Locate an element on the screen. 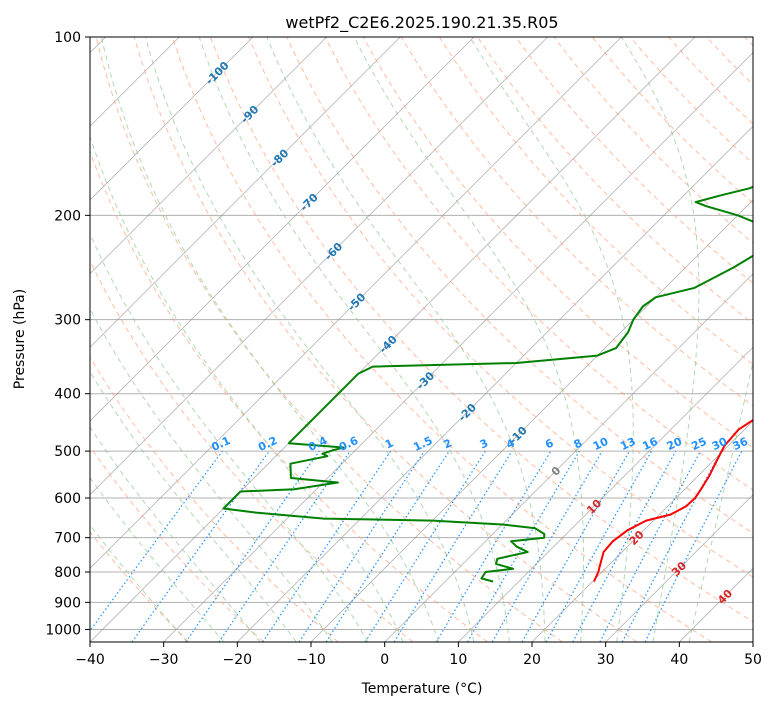  x-tick-label: −40 is located at coordinates (90, 660).